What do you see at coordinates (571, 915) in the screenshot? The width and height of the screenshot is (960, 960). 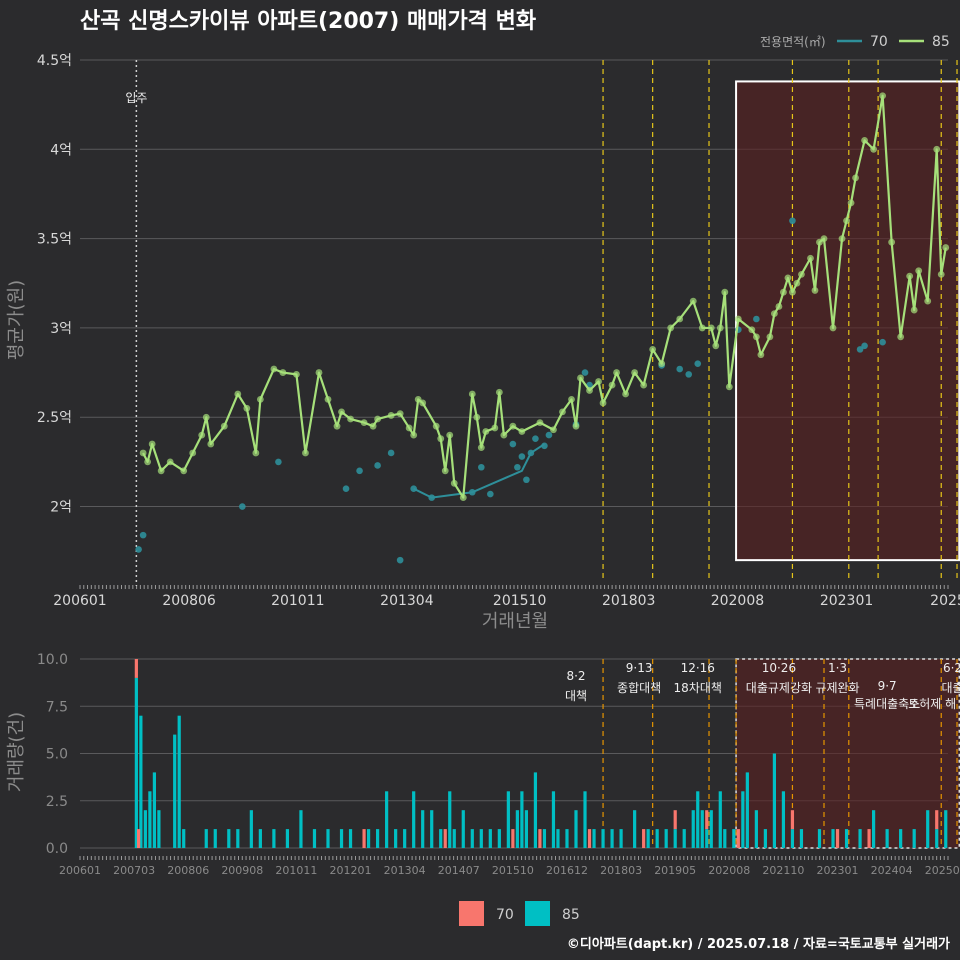 I see `bar-legend-label-85: 85` at bounding box center [571, 915].